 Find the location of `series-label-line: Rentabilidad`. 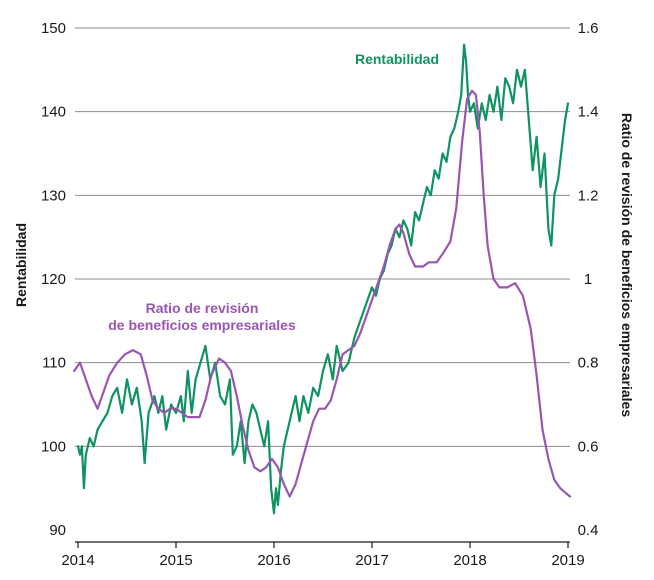

series-label-line: Rentabilidad is located at coordinates (397, 59).